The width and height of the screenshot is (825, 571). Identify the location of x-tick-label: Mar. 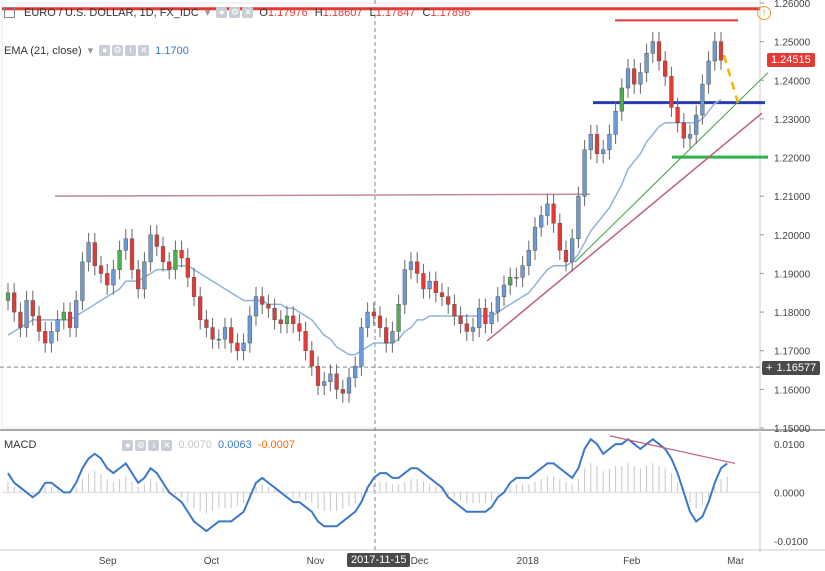
(736, 561).